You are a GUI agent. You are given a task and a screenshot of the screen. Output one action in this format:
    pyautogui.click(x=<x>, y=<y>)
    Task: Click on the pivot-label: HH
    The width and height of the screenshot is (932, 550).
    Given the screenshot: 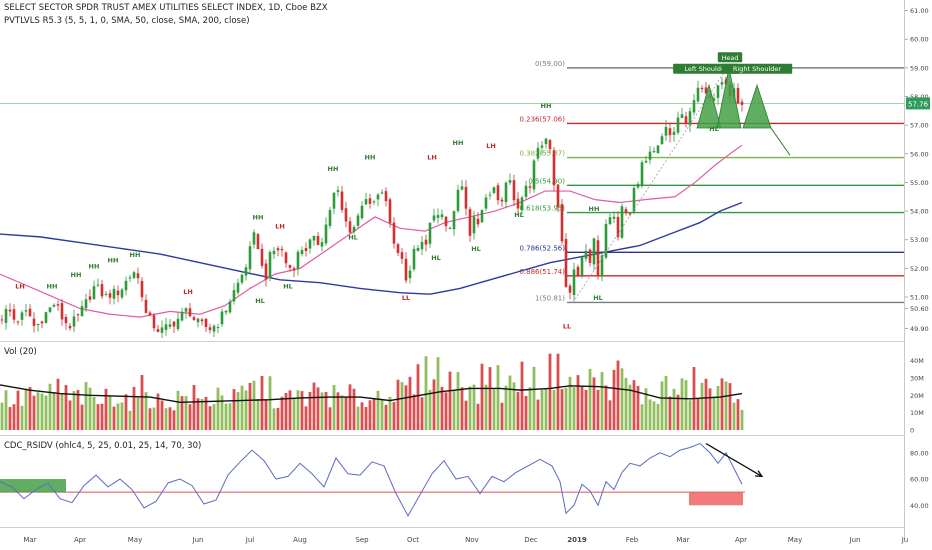 What is the action you would take?
    pyautogui.click(x=333, y=169)
    